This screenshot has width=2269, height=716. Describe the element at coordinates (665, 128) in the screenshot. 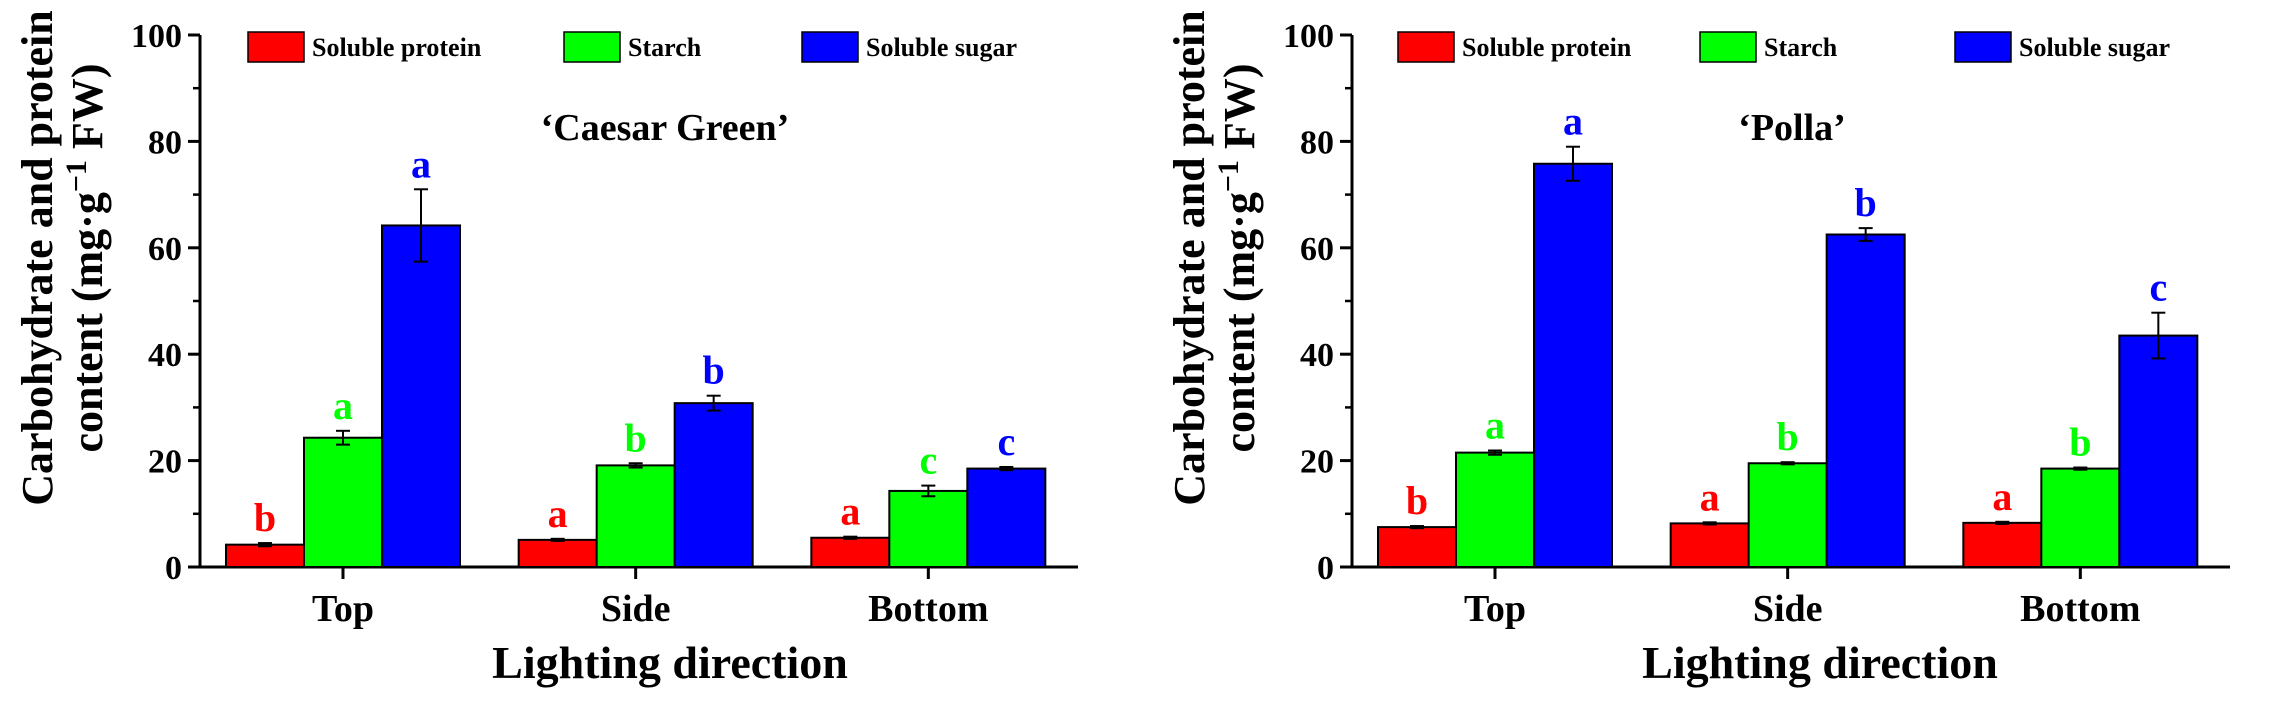

I see `chart-title: ‘Caesar Green’` at that location.